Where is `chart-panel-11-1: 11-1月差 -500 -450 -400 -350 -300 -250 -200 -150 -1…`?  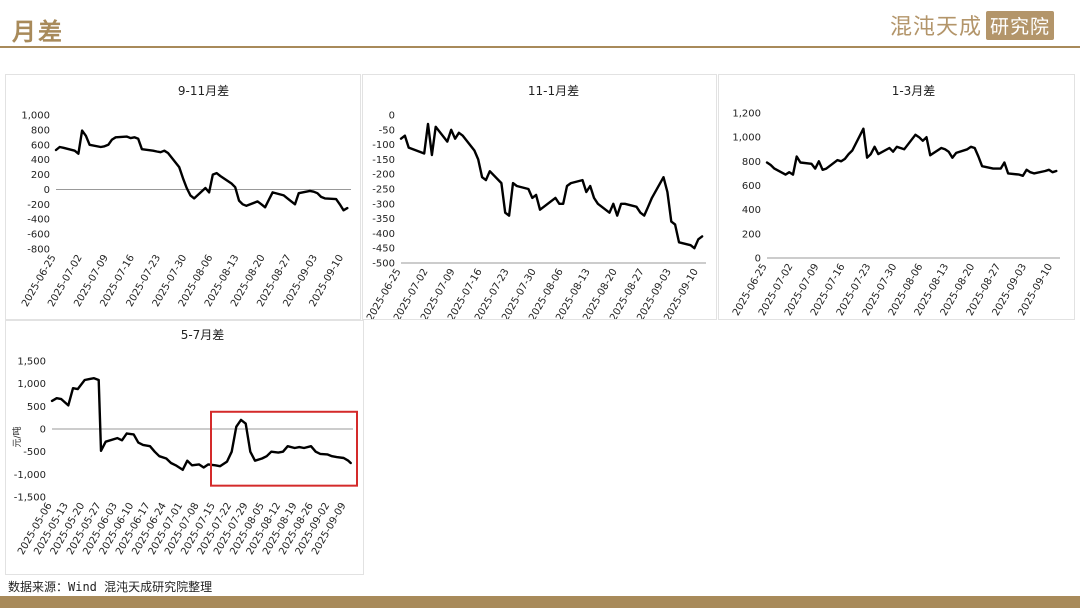 chart-panel-11-1: 11-1月差 -500 -450 -400 -350 -300 -250 -200 -150 -1… is located at coordinates (539, 197).